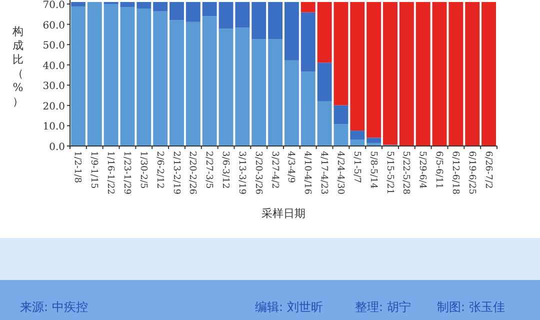  What do you see at coordinates (53, 6) in the screenshot?
I see `y-tick-label: 70.0` at bounding box center [53, 6].